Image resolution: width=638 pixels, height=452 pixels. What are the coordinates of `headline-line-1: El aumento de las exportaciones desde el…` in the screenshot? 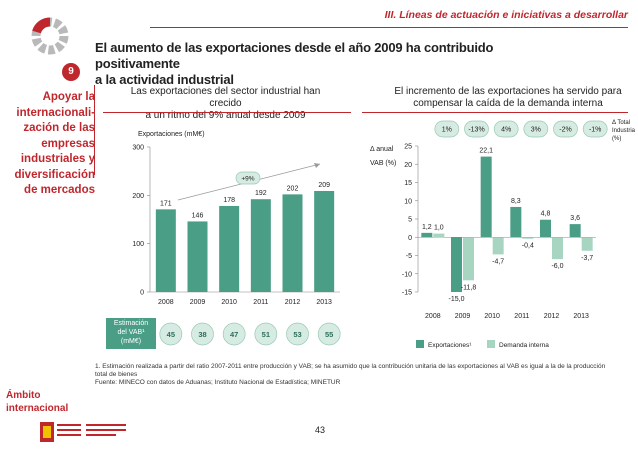 It's located at (294, 55).